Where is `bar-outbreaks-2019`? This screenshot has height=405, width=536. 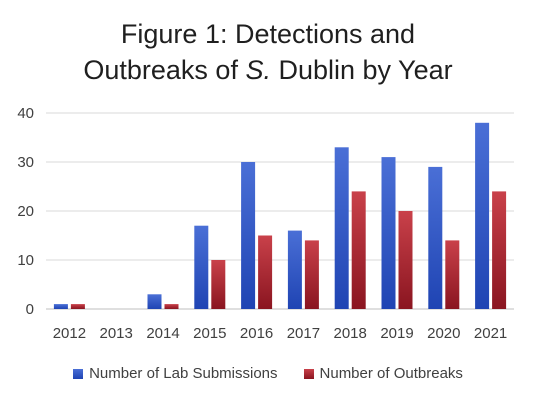 bar-outbreaks-2019 is located at coordinates (405, 260).